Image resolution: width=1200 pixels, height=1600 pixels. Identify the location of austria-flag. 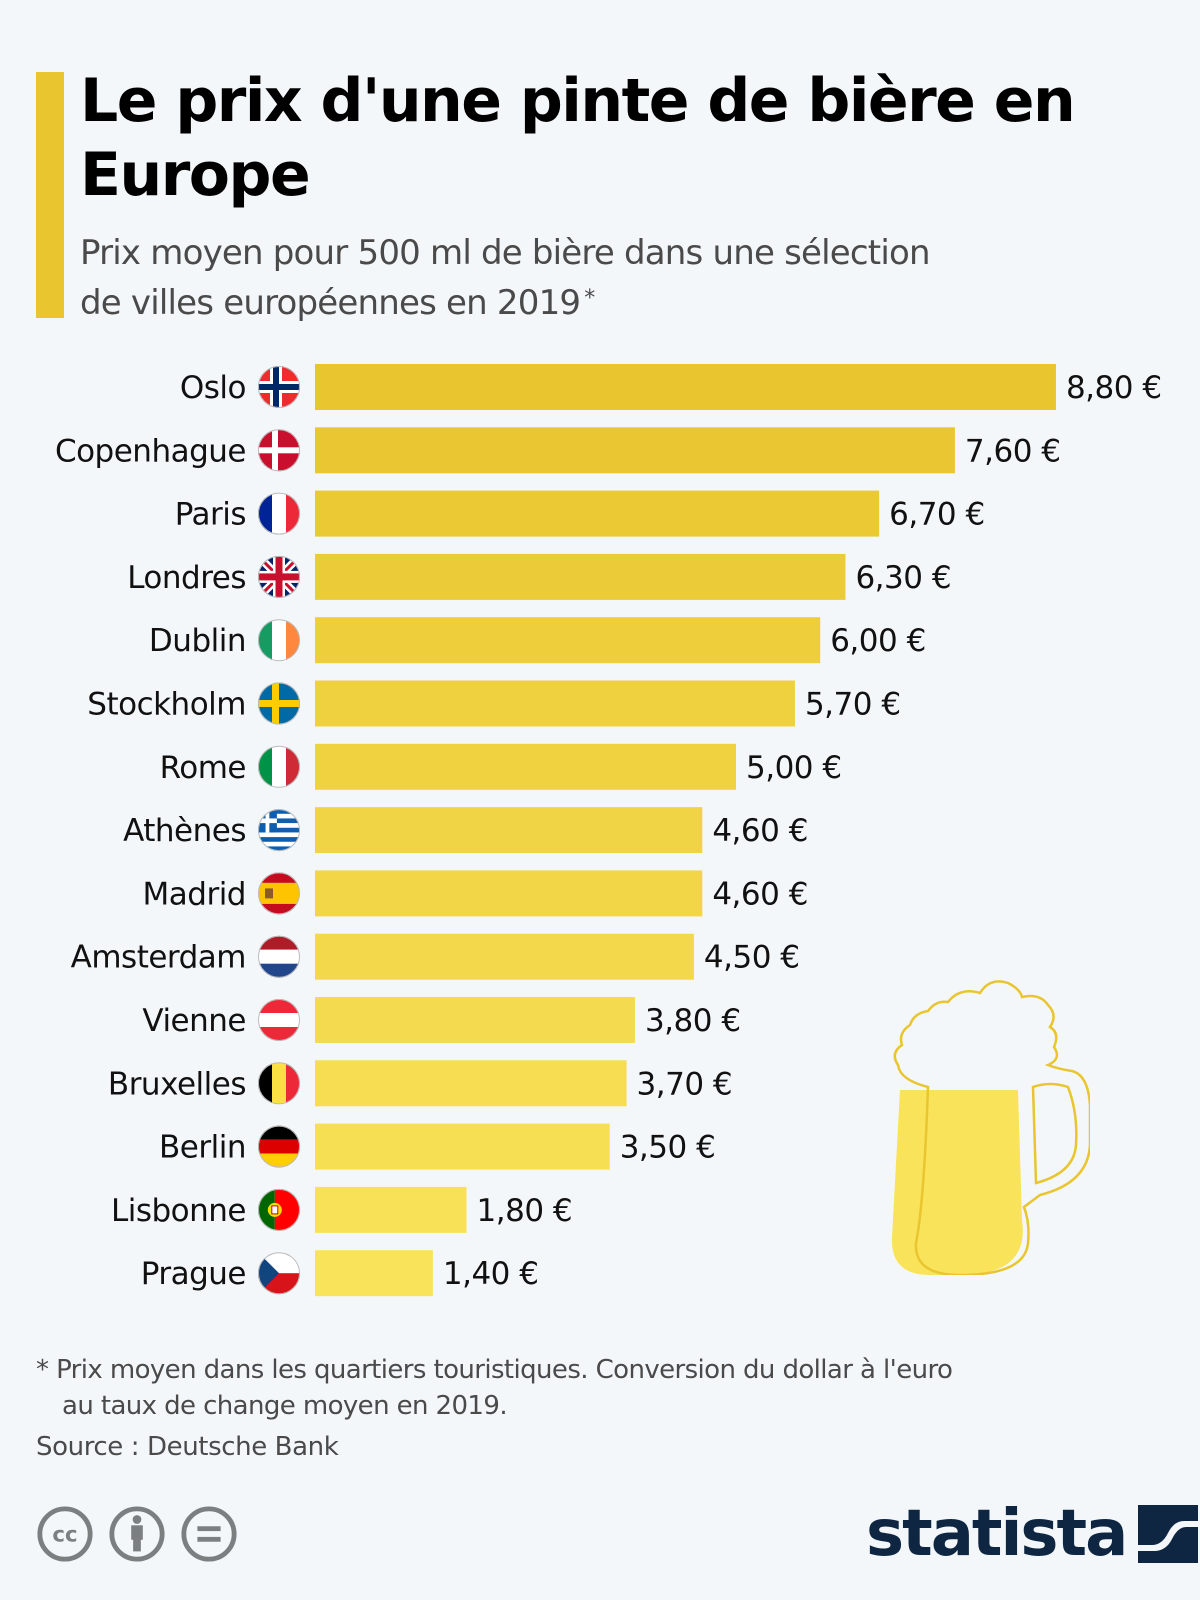
(279, 1020).